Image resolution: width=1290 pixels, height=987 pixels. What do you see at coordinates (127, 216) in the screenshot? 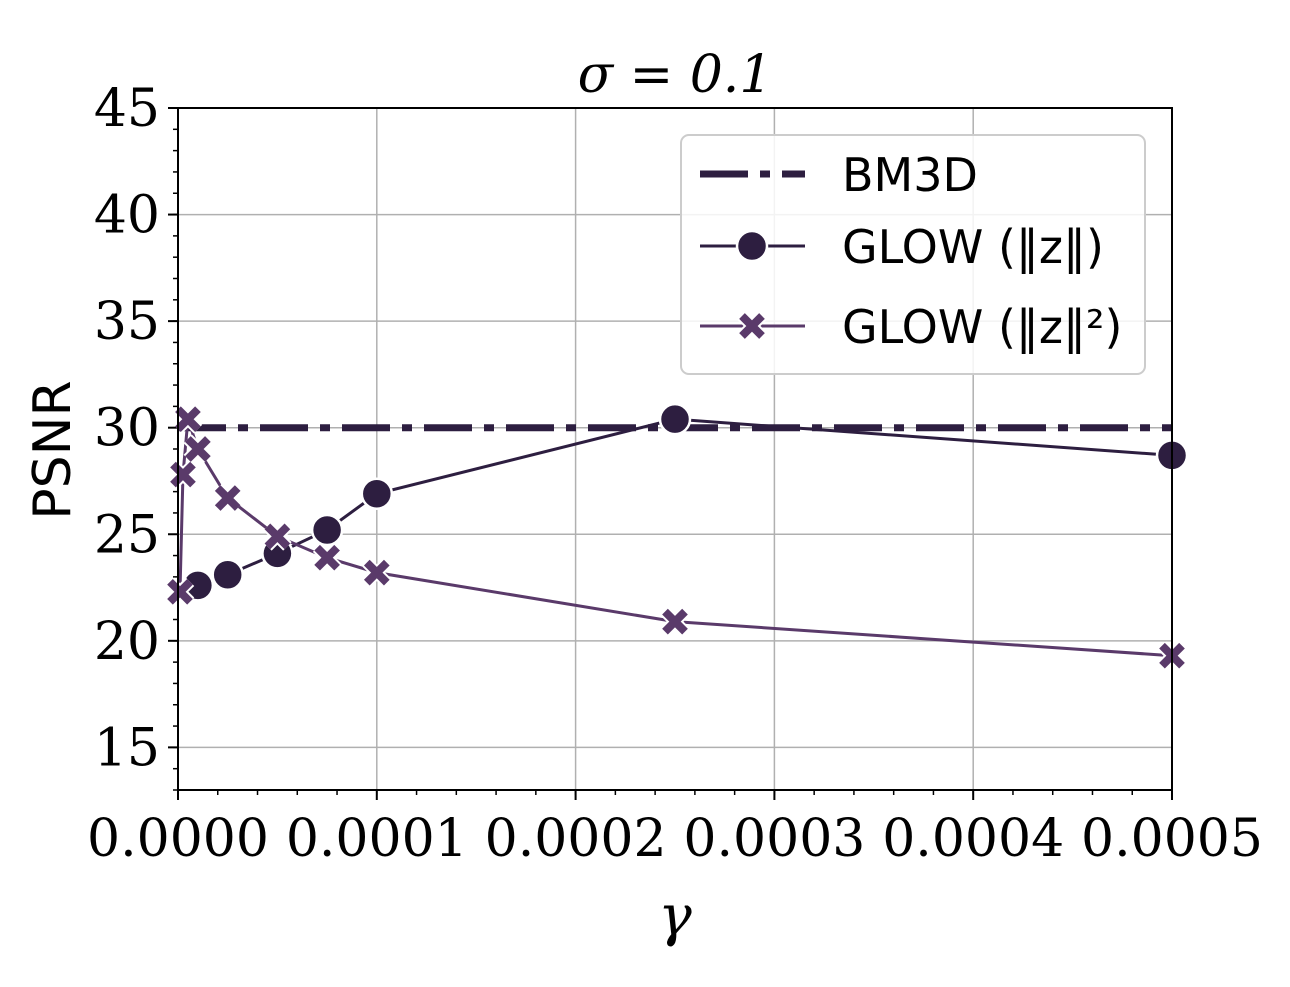
I see `y-tick-label: 40` at bounding box center [127, 216].